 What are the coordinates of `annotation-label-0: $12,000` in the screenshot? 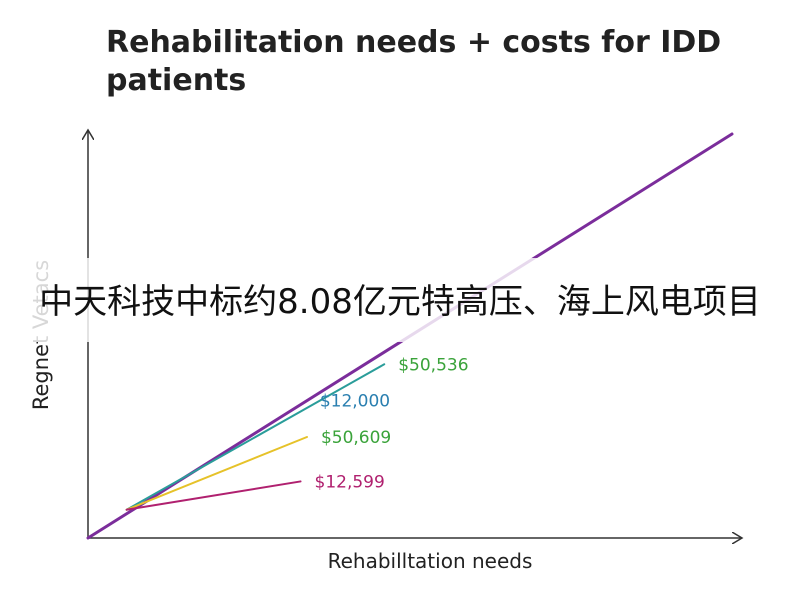 It's located at (355, 402).